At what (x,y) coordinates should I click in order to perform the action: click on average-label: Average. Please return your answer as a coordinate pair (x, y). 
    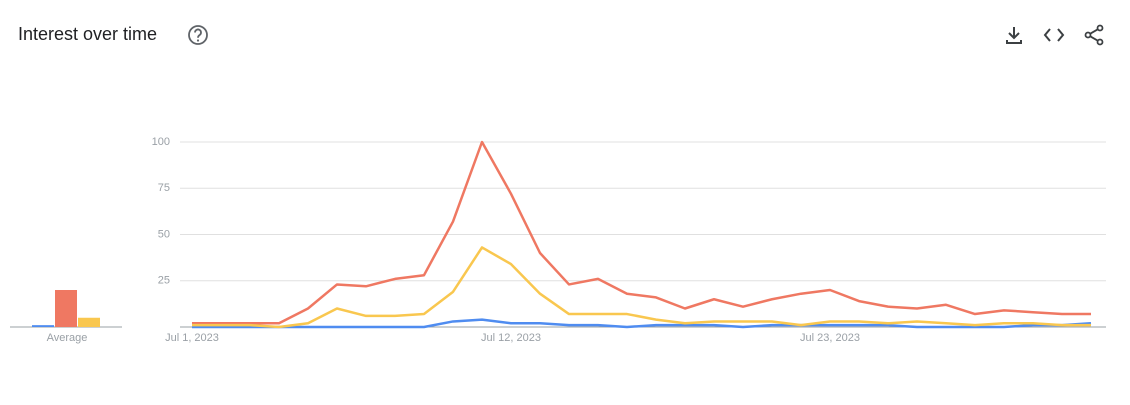
    Looking at the image, I should click on (67, 338).